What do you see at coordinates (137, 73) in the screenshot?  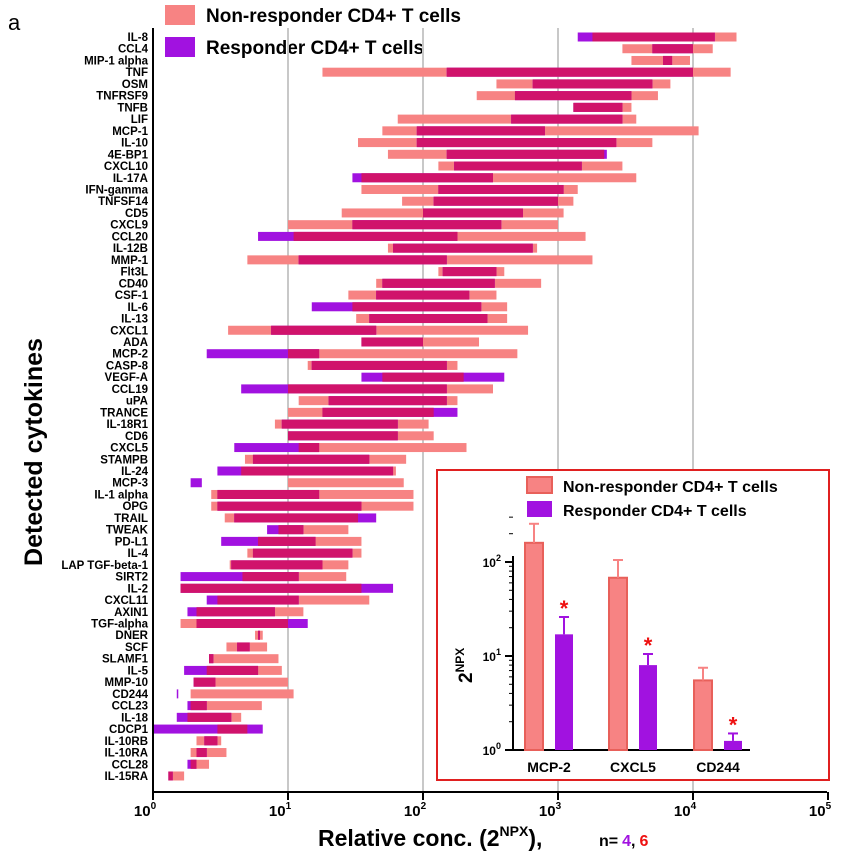 I see `category-label: TNF` at bounding box center [137, 73].